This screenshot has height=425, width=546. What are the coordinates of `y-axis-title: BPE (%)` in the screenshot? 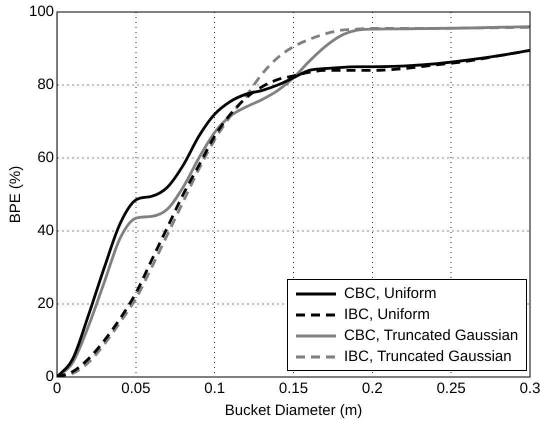 It's located at (15, 195).